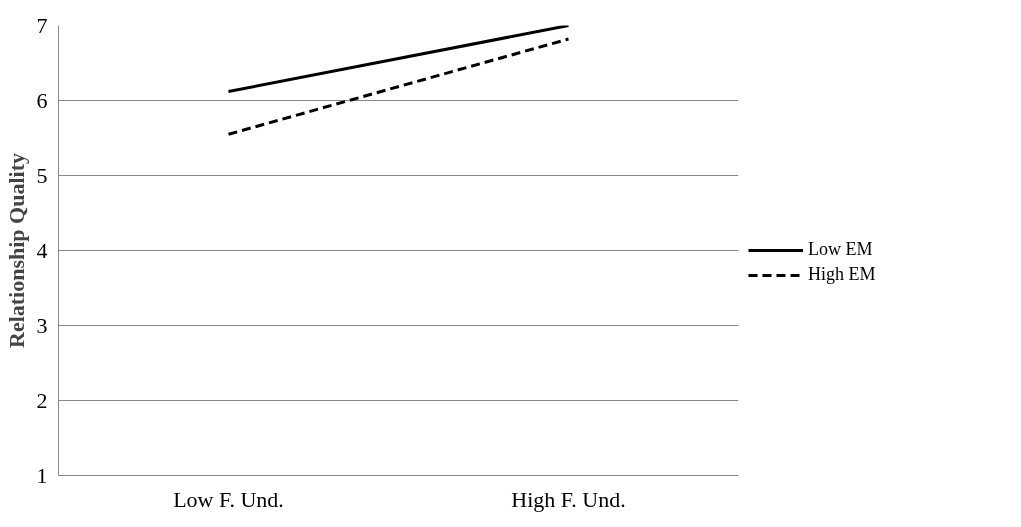 This screenshot has height=527, width=1021. What do you see at coordinates (42, 25) in the screenshot?
I see `y-tick-label: 7` at bounding box center [42, 25].